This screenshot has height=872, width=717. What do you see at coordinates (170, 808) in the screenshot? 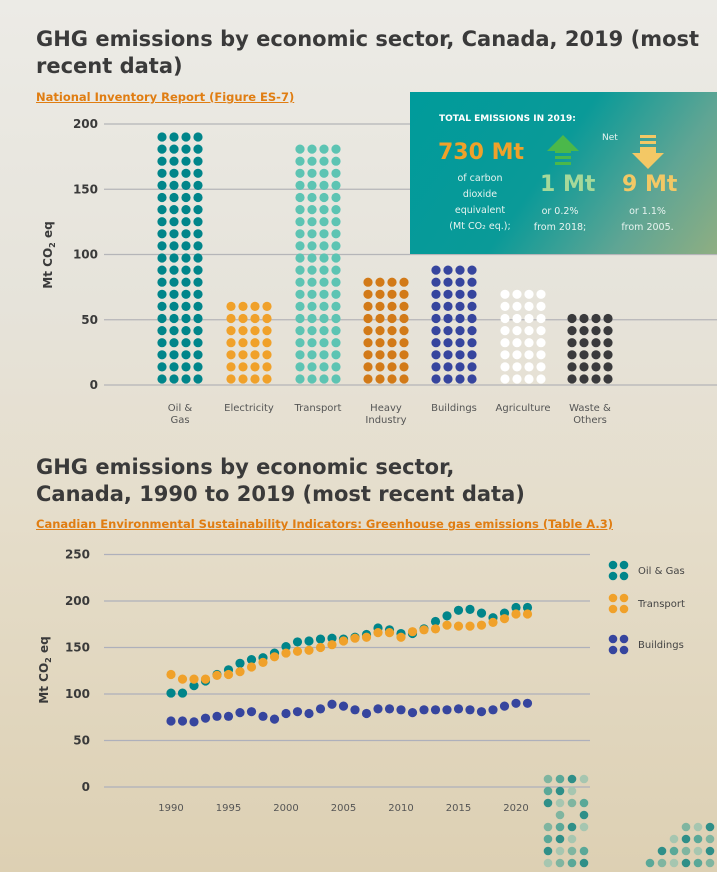
I see `x-tick-label: 1990` at bounding box center [170, 808].